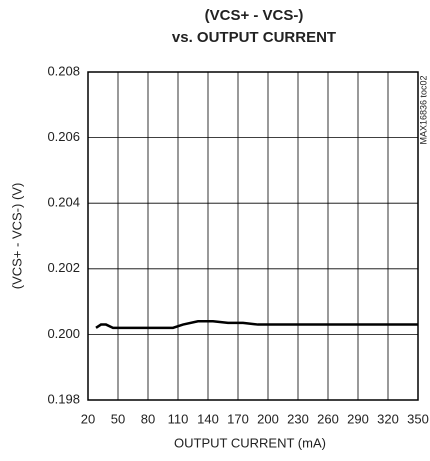 The height and width of the screenshot is (461, 430). What do you see at coordinates (256, 325) in the screenshot?
I see `data-line` at bounding box center [256, 325].